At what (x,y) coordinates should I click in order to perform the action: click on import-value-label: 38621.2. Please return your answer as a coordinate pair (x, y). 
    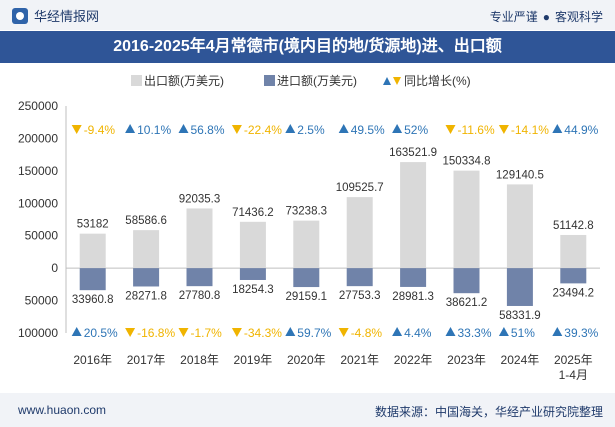
    Looking at the image, I should click on (467, 303).